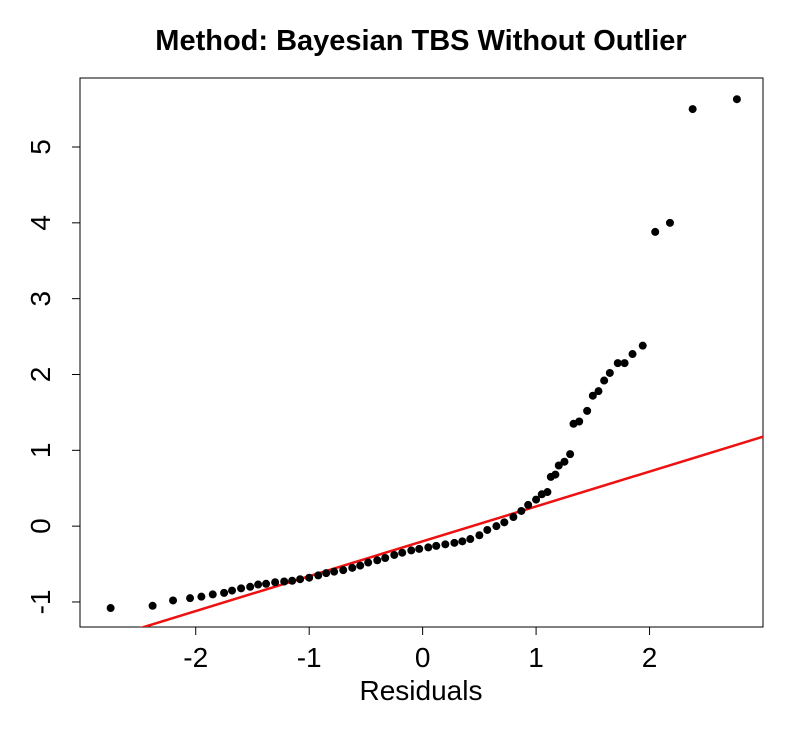 This screenshot has height=732, width=804. I want to click on x-tick-label: -1, so click(309, 657).